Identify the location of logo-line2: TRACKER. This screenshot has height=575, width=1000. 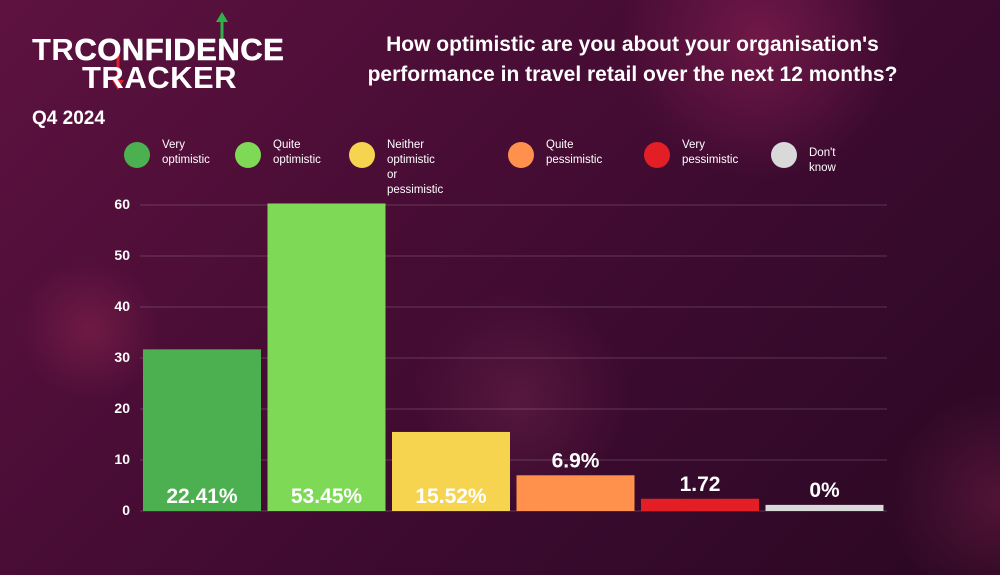
(160, 77).